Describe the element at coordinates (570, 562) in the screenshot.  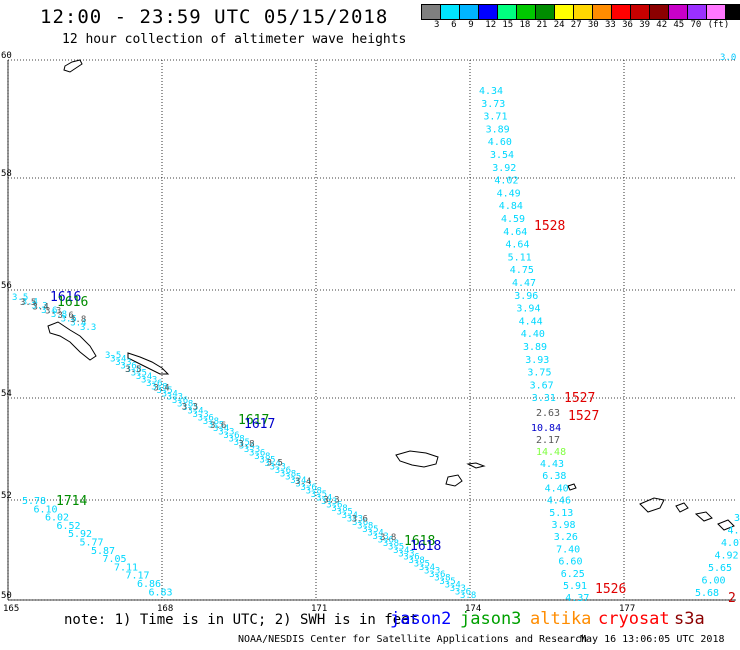
I see `swh-value: 6.60` at that location.